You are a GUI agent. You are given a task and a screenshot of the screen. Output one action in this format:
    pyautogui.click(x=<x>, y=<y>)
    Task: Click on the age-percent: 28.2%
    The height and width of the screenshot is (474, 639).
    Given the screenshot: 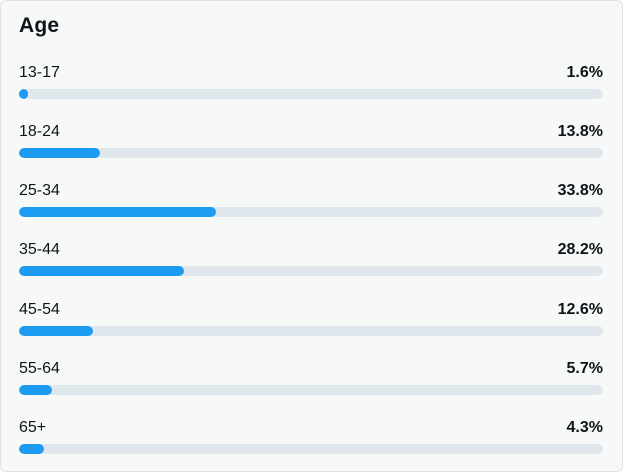 What is the action you would take?
    pyautogui.click(x=580, y=249)
    